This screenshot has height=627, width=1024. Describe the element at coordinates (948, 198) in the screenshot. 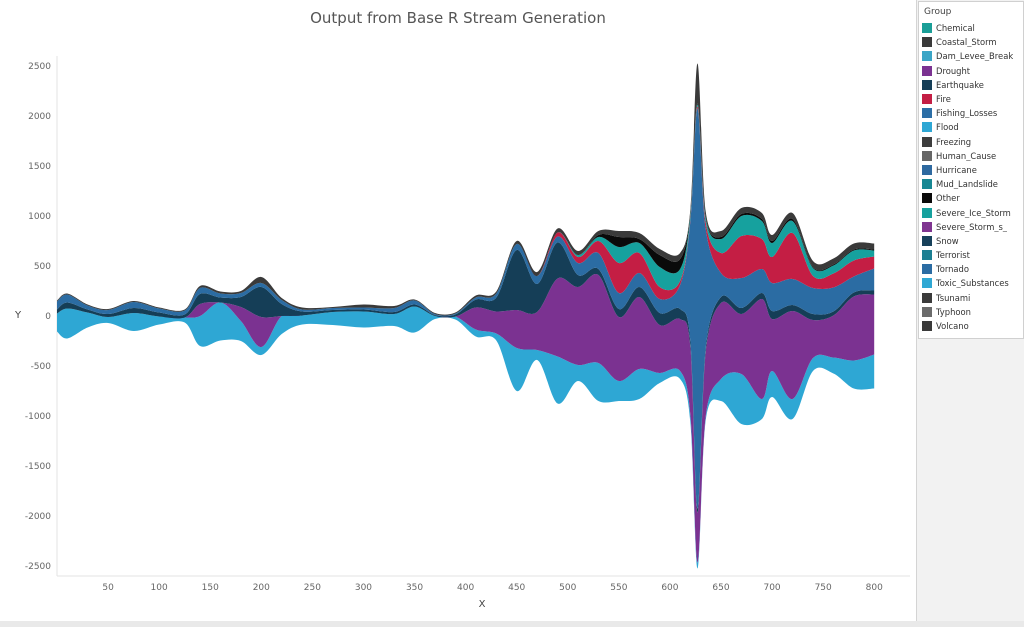

I see `legend-label: Other` at that location.